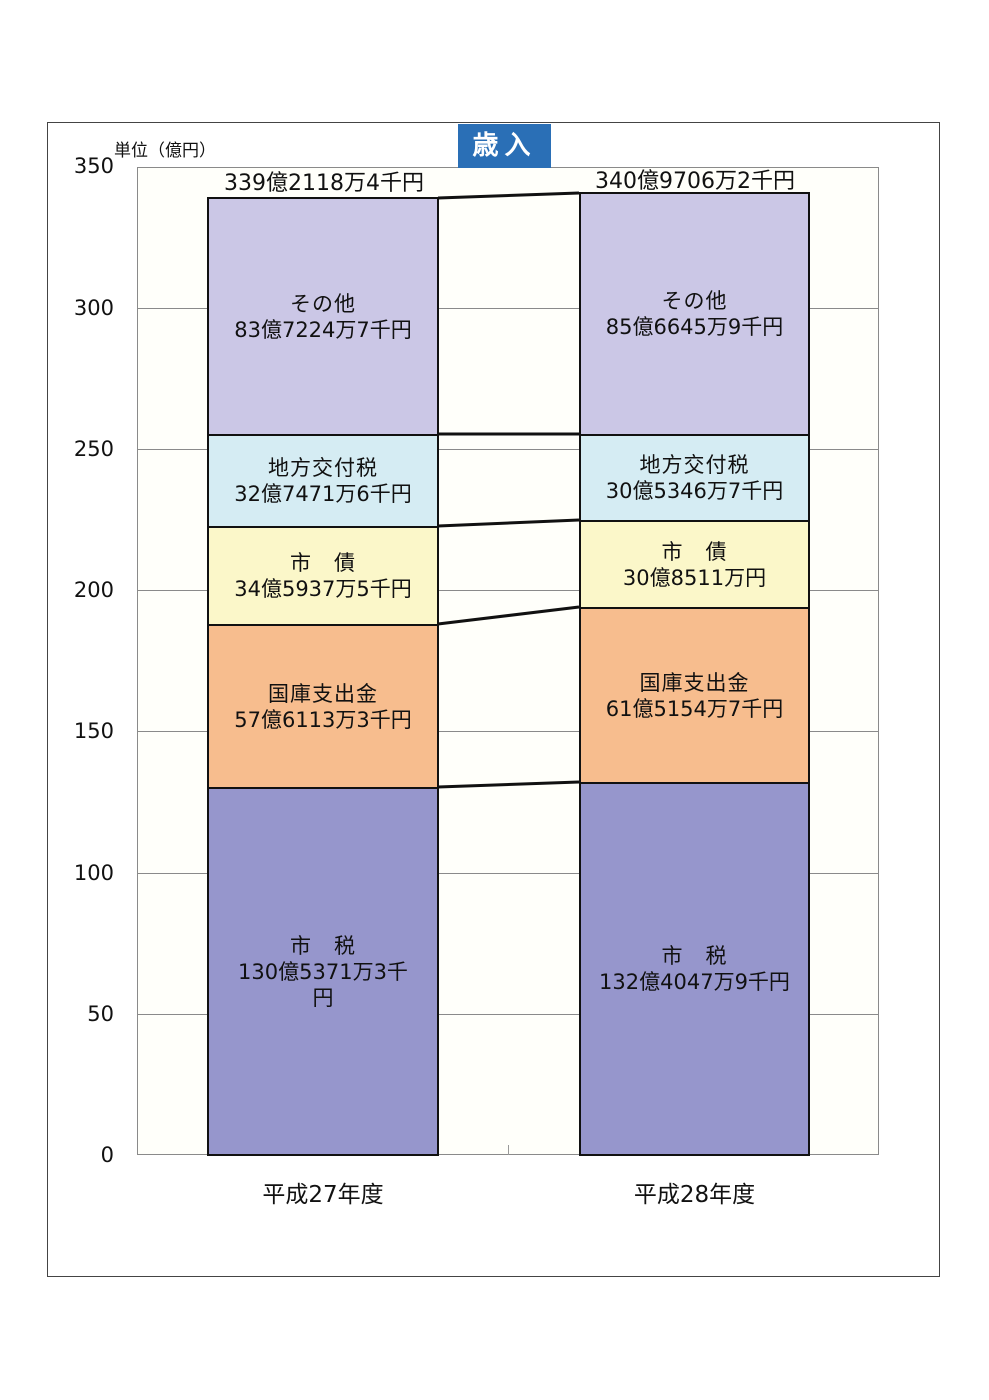 Image resolution: width=989 pixels, height=1400 pixels. Describe the element at coordinates (694, 708) in the screenshot. I see `segment-value: 61億5154万7千円` at that location.